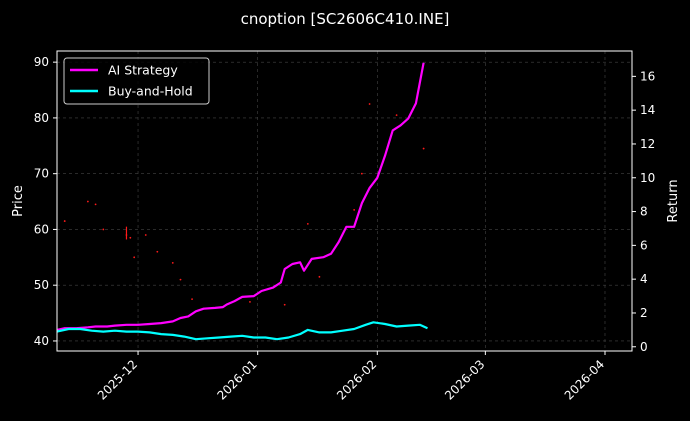 Image resolution: width=690 pixels, height=421 pixels. Describe the element at coordinates (647, 144) in the screenshot. I see `y2-tick-label: 12` at that location.